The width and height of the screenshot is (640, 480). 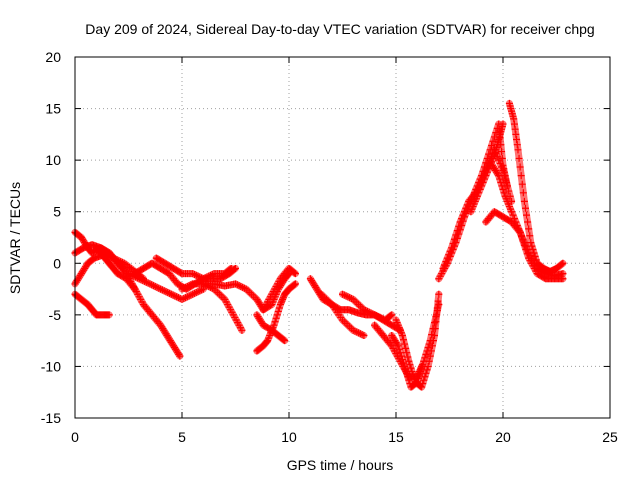 What do you see at coordinates (289, 437) in the screenshot?
I see `x-tick-label: 10` at bounding box center [289, 437].